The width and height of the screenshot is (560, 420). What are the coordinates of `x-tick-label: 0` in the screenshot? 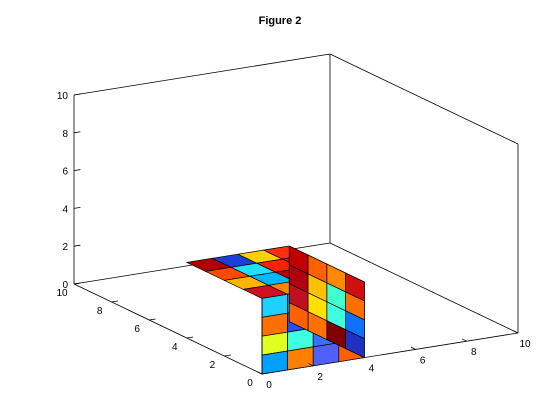 It's located at (269, 385).